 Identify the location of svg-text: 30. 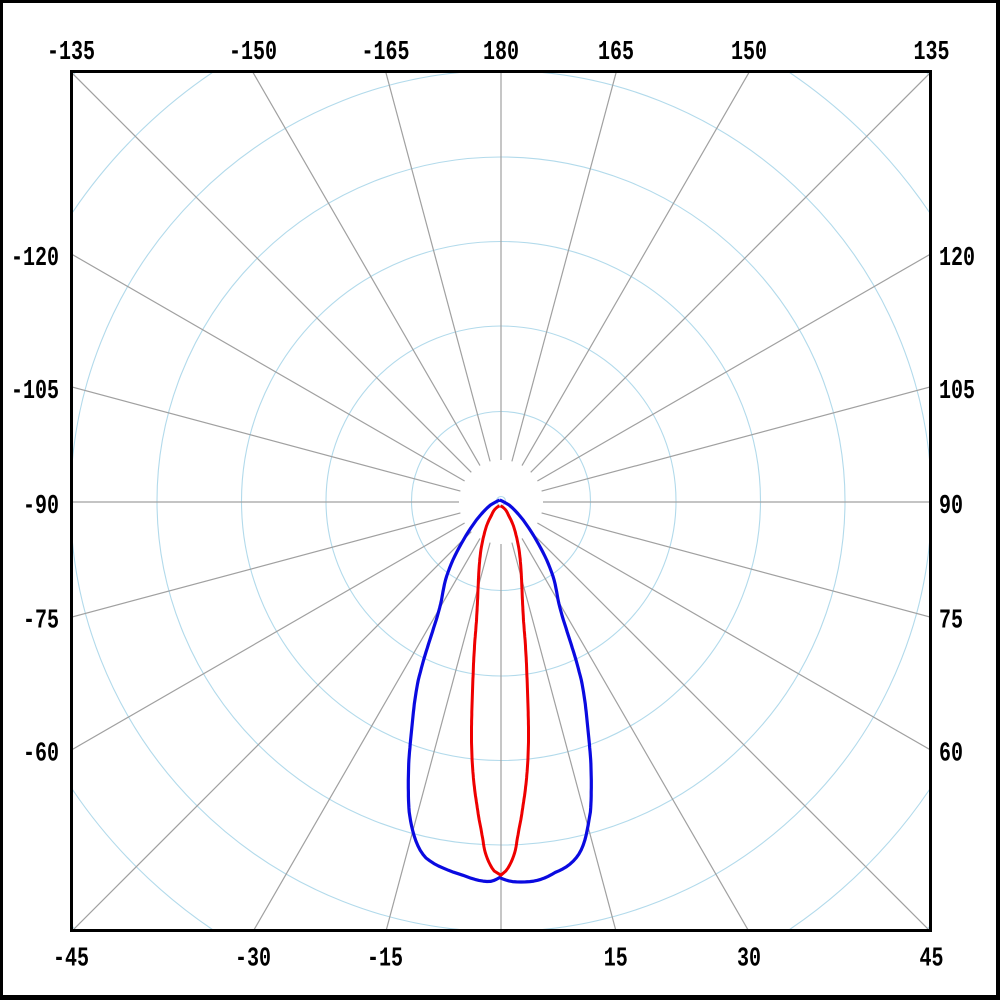
(749, 959).